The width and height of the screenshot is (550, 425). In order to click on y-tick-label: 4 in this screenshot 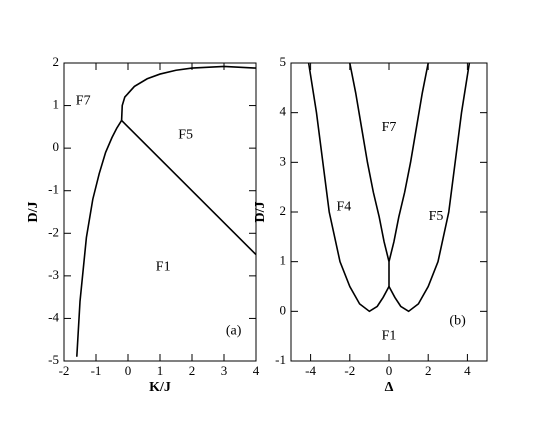, I will do `click(283, 111)`.